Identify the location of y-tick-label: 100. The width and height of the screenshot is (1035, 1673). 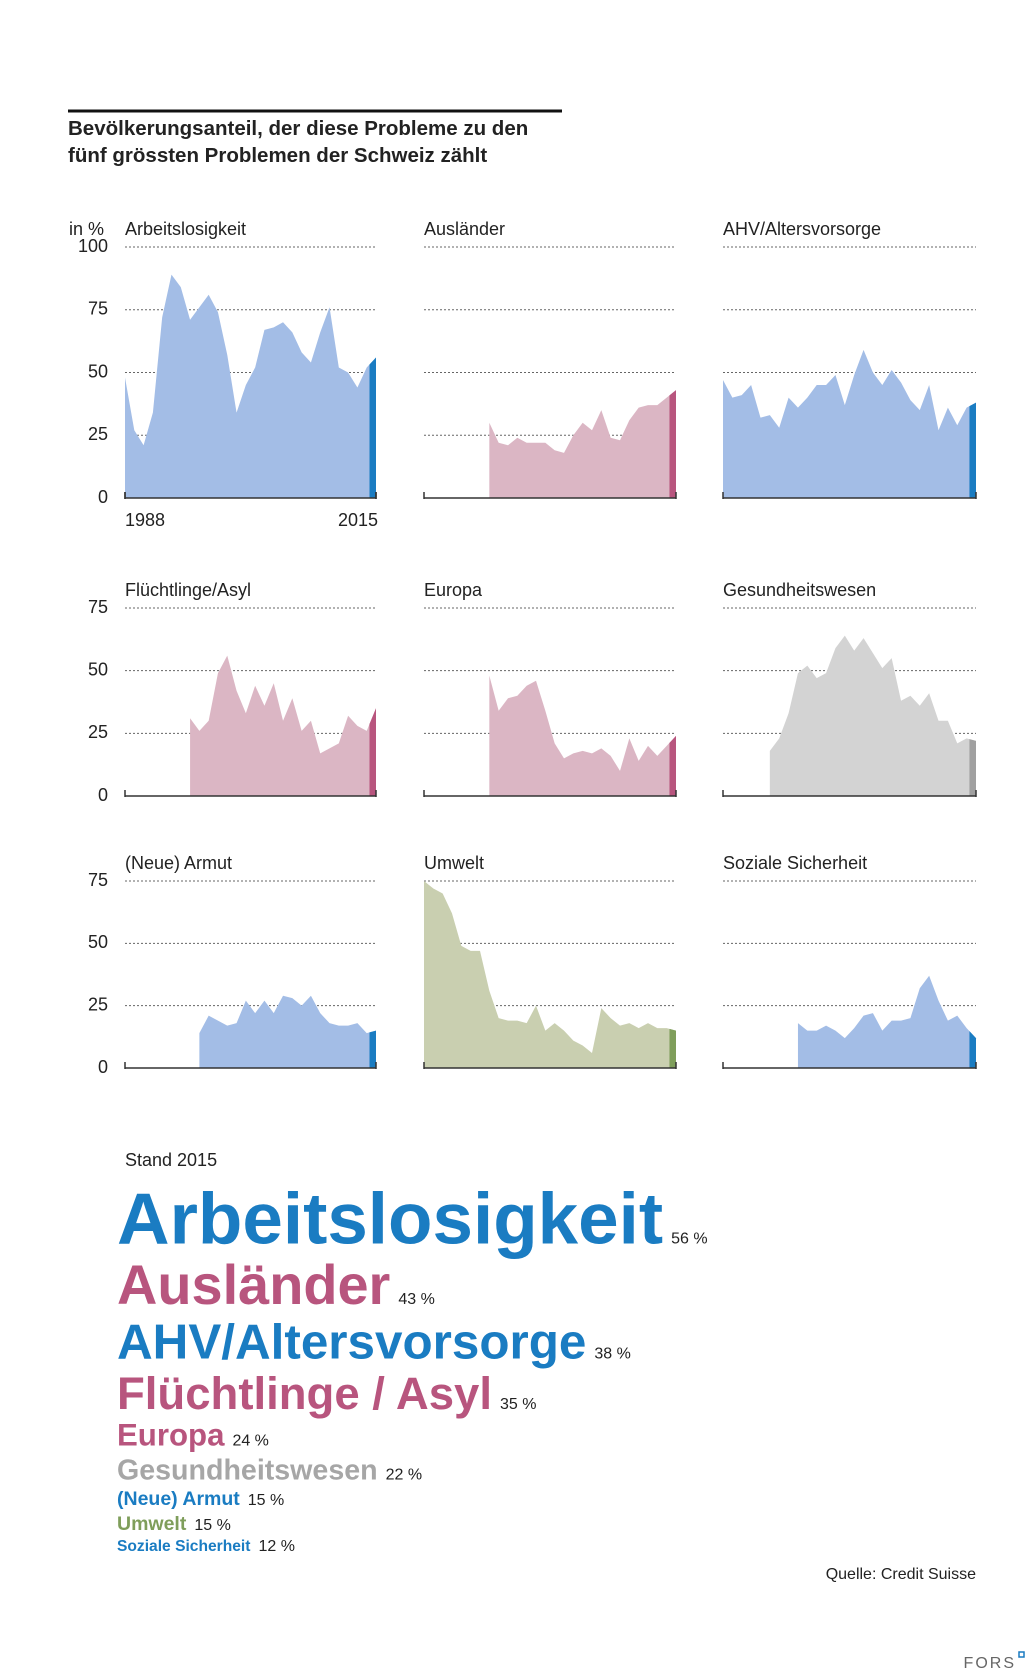
(93, 246).